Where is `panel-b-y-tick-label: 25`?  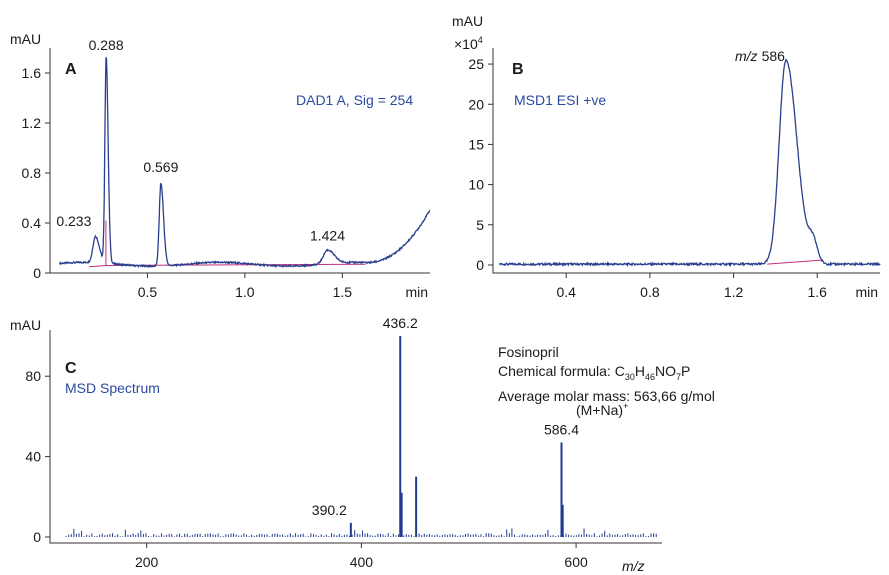 panel-b-y-tick-label: 25 is located at coordinates (476, 64).